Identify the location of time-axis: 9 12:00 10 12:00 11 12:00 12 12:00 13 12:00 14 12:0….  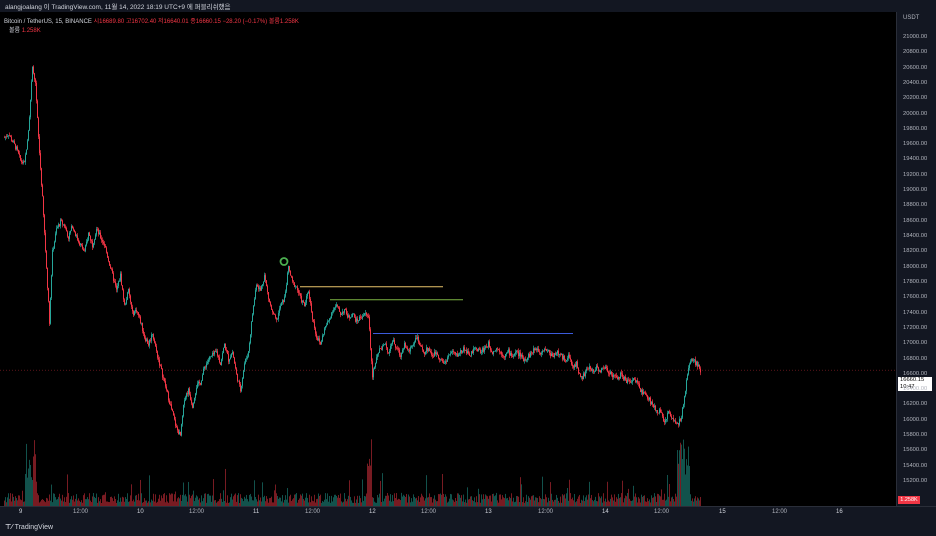
(468, 512).